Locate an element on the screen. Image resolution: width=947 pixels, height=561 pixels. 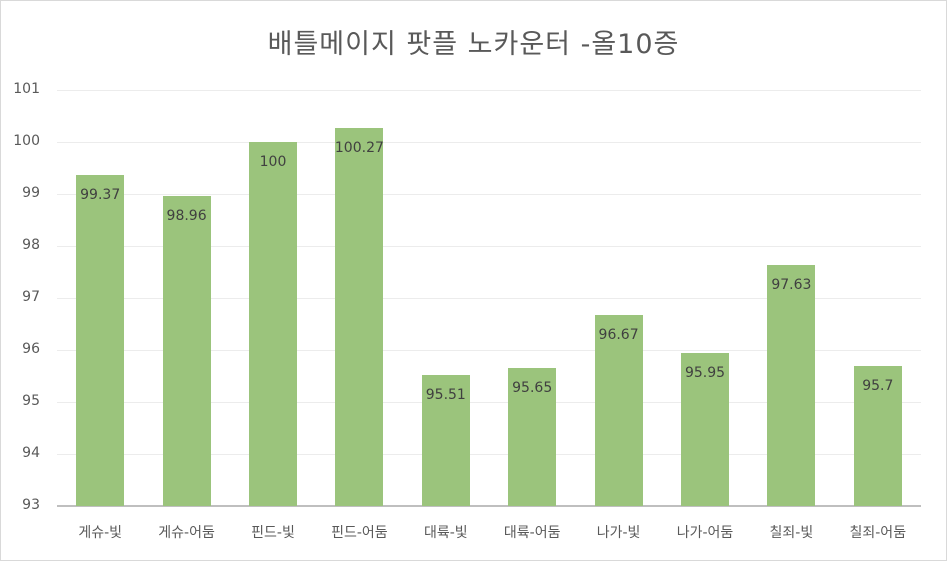
data-label: 98.96 is located at coordinates (186, 216).